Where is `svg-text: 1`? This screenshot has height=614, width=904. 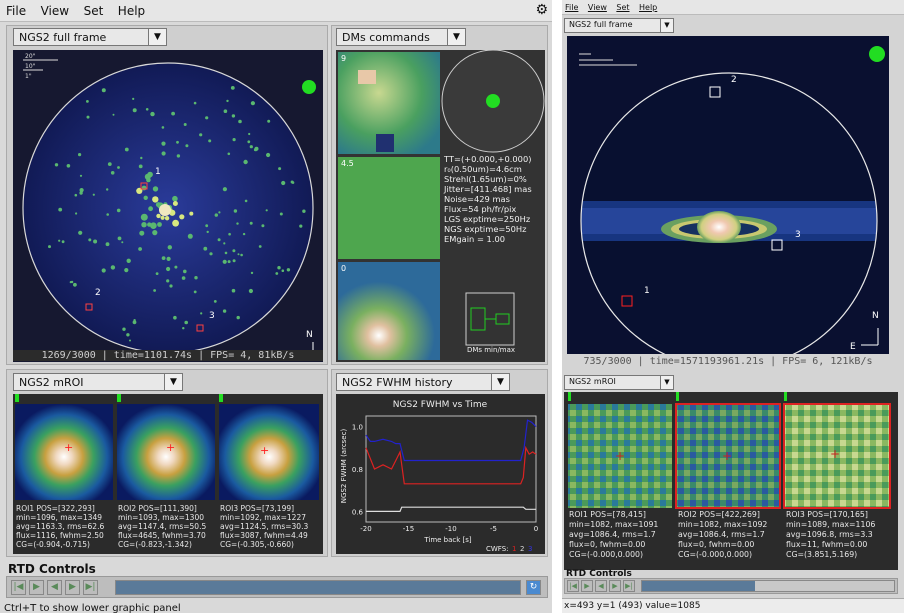
svg-text: 1 is located at coordinates (647, 291).